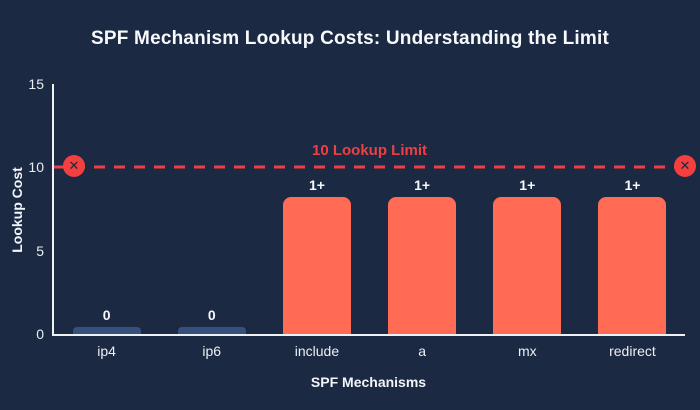 The width and height of the screenshot is (700, 410). What do you see at coordinates (212, 351) in the screenshot?
I see `x-tick-label: ip6` at bounding box center [212, 351].